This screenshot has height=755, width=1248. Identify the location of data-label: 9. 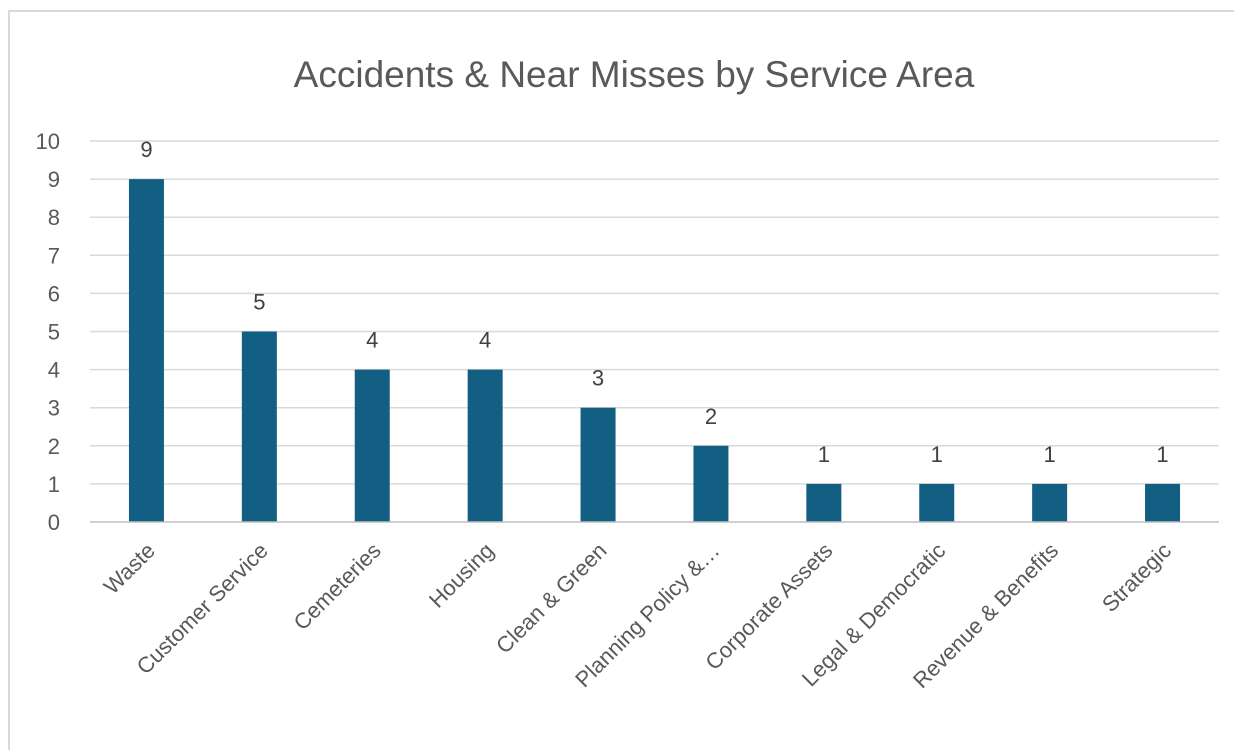
(146, 149).